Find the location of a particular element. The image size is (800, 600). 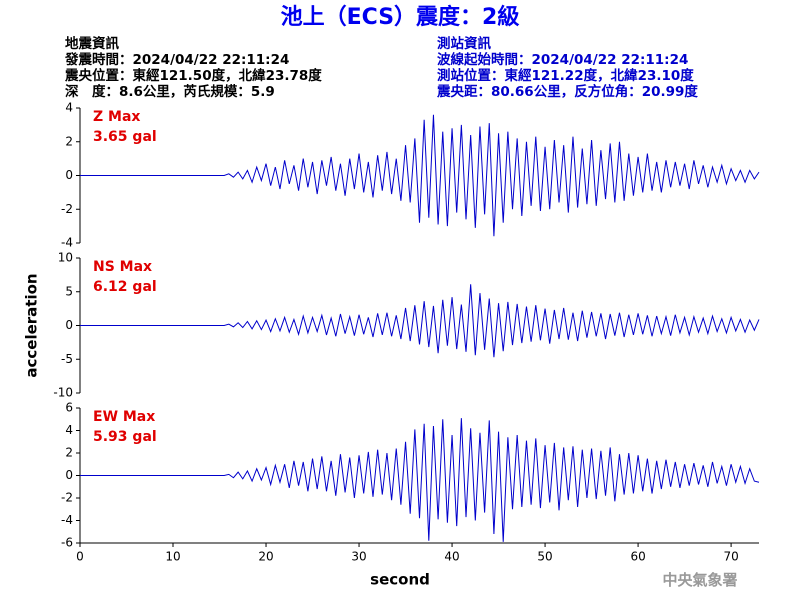

x-tick-label: 60 is located at coordinates (637, 557).